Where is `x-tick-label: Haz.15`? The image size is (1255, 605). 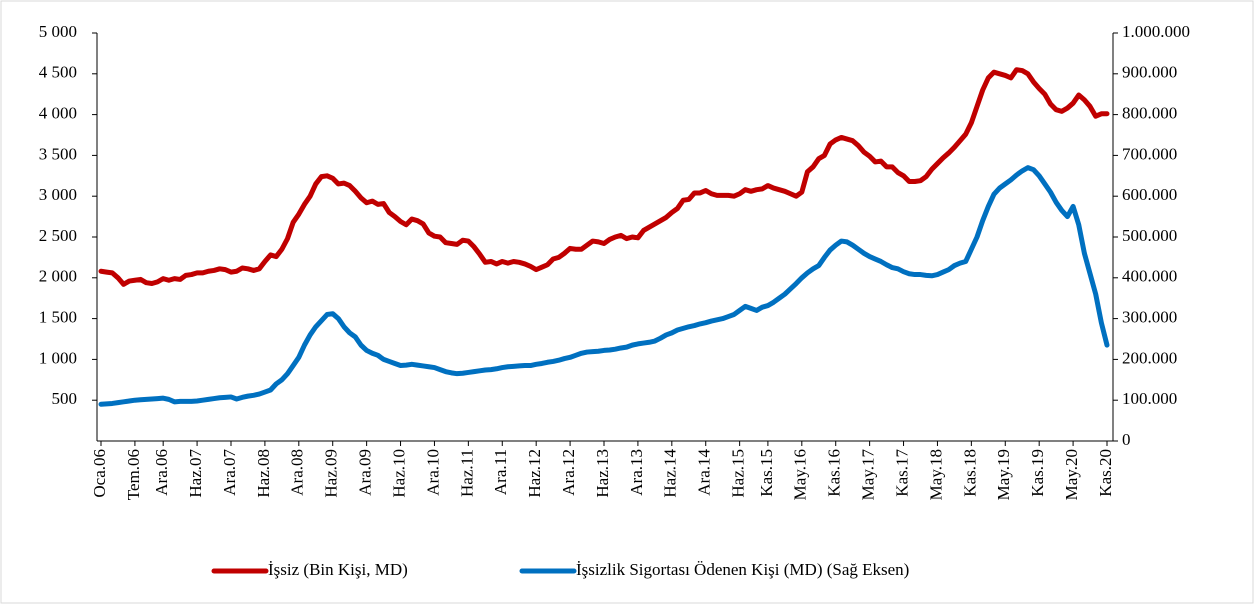
x-tick-label: Haz.15 is located at coordinates (738, 473).